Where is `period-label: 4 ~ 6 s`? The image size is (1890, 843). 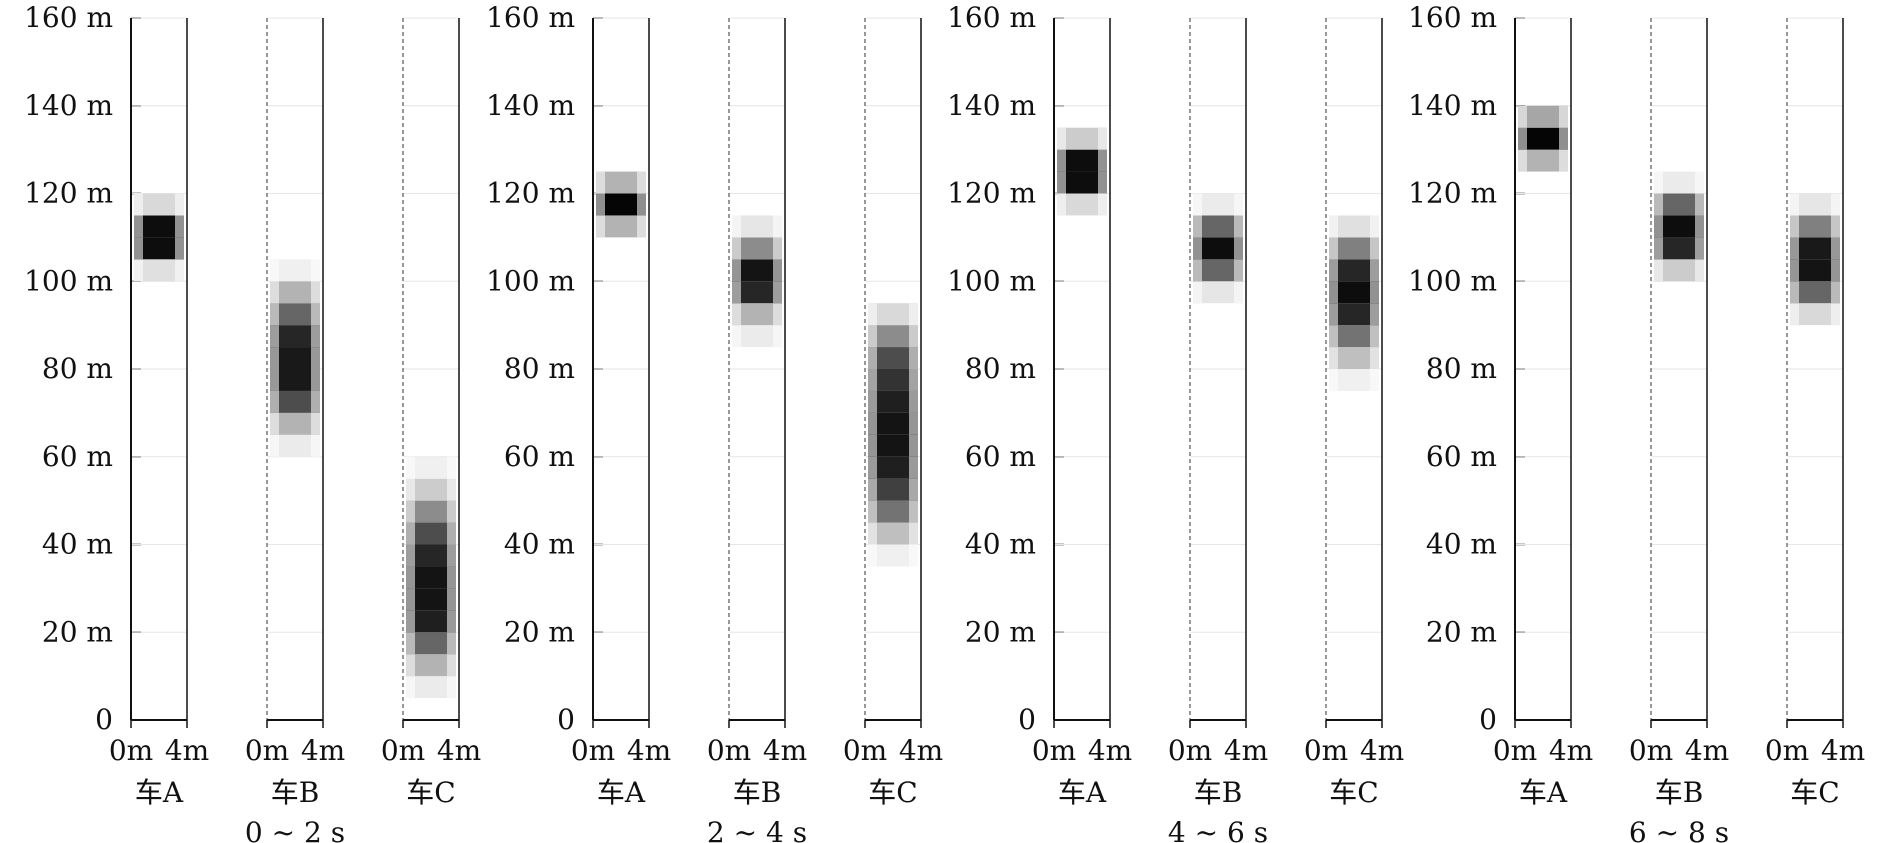
period-label: 4 ~ 6 s is located at coordinates (1218, 829).